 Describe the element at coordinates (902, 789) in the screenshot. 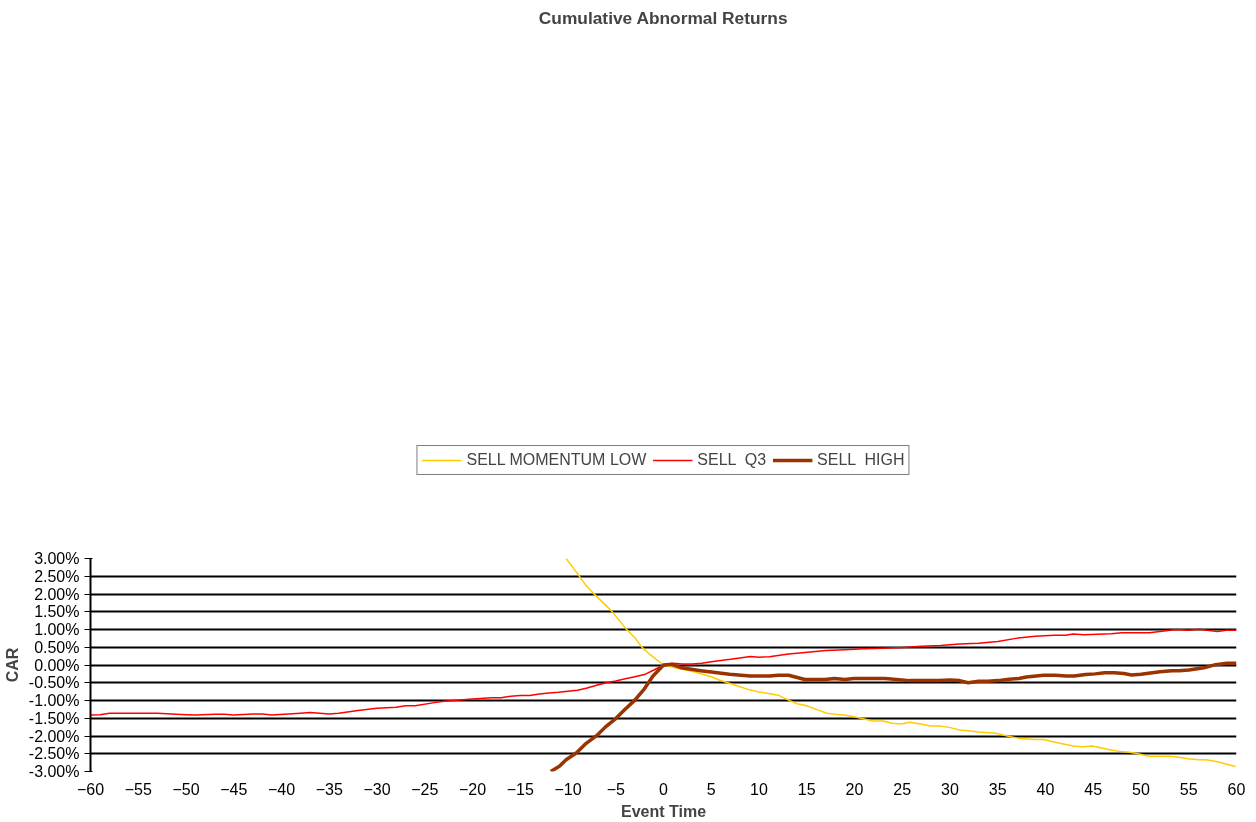

I see `x-tick-label: 25` at that location.